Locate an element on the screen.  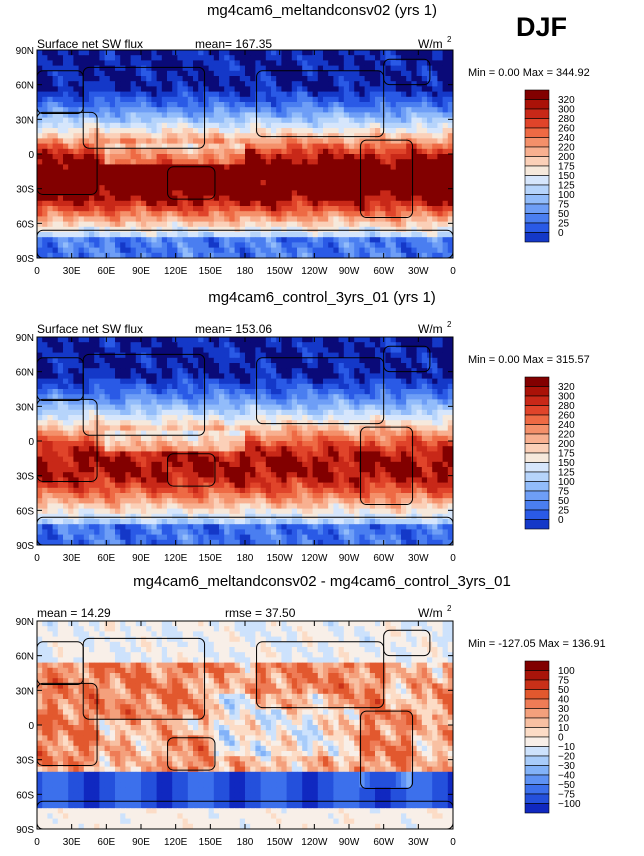
lon-tick-label: 120W is located at coordinates (314, 271).